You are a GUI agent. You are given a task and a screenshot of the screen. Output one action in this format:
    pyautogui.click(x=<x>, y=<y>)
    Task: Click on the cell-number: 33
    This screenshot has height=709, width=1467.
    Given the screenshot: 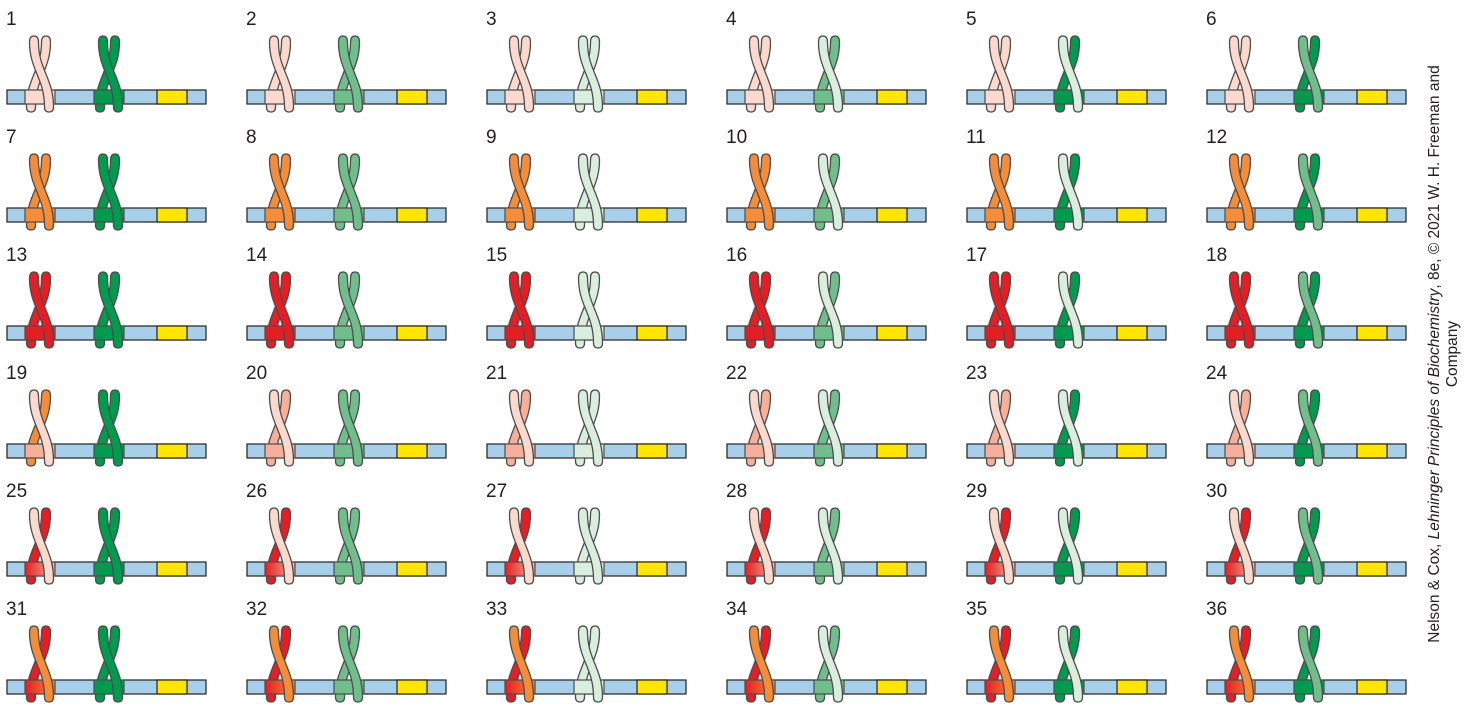 What is the action you would take?
    pyautogui.click(x=496, y=609)
    